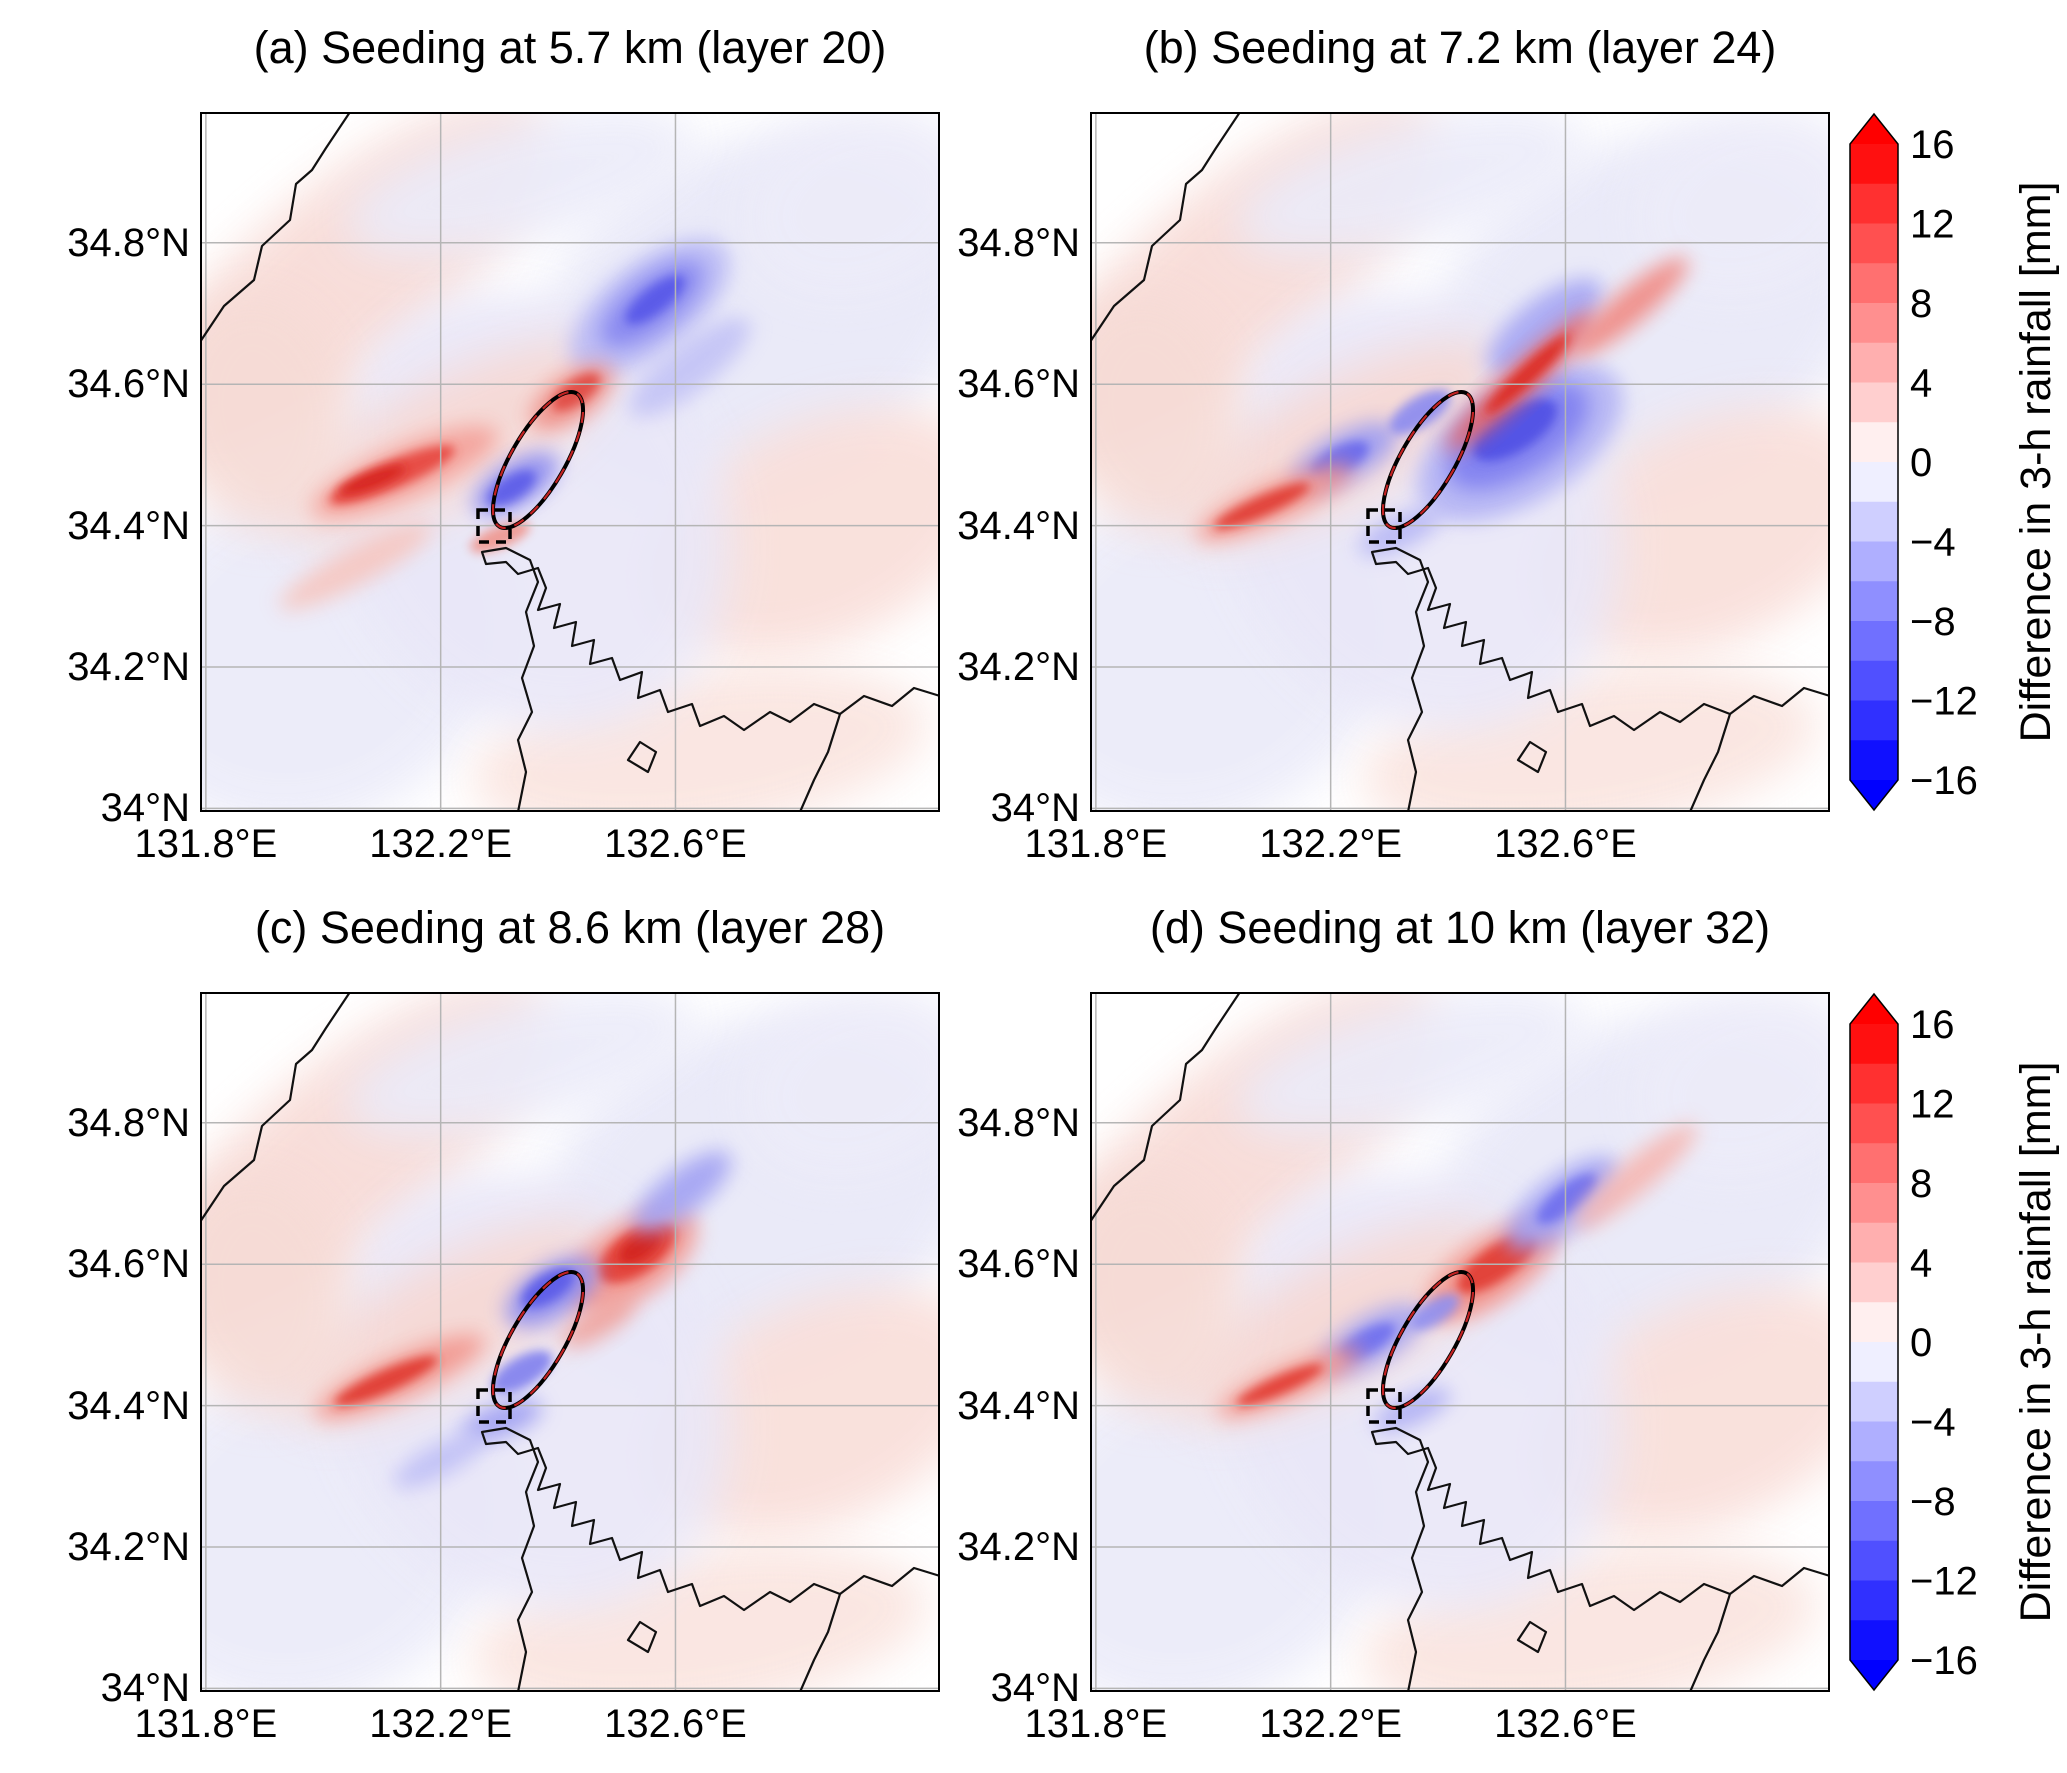 This screenshot has width=2067, height=1773. What do you see at coordinates (570, 47) in the screenshot?
I see `panel-title-a: (a) Seeding at 5.7 km (layer 20)` at bounding box center [570, 47].